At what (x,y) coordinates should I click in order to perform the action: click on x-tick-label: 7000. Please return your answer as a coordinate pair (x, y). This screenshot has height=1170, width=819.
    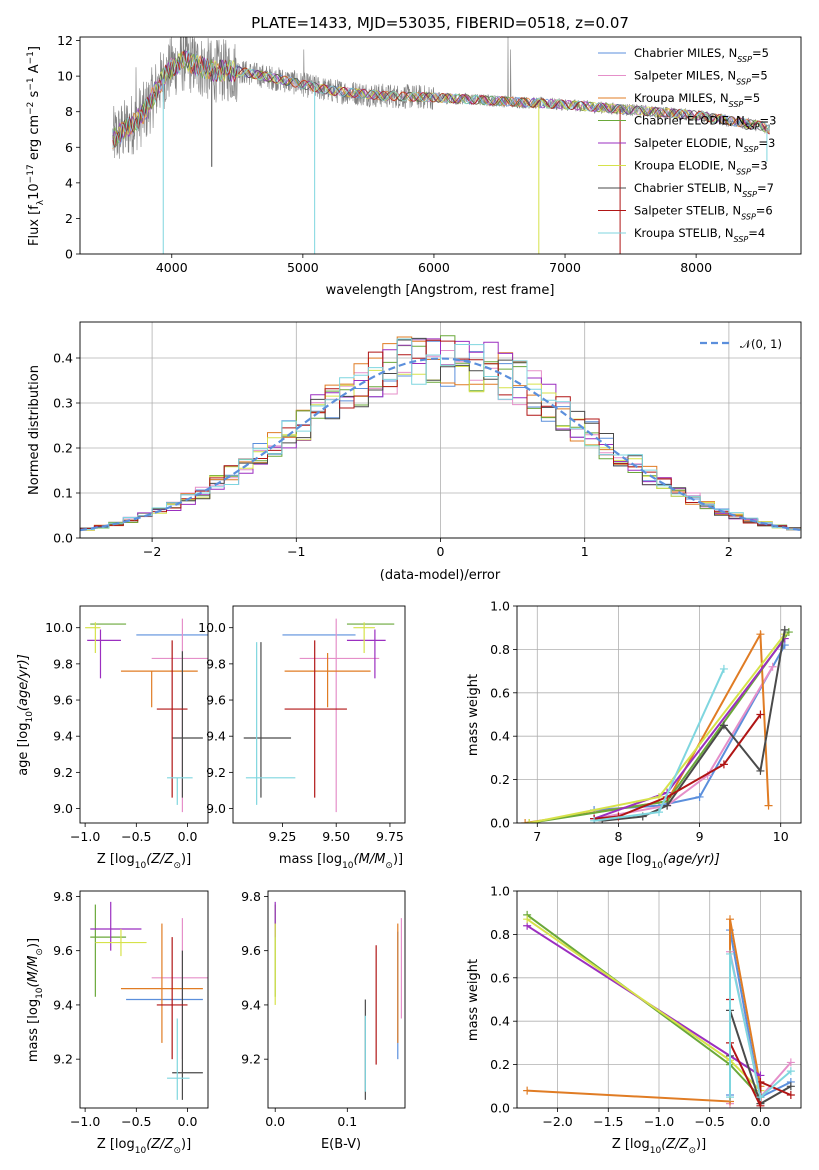
    Looking at the image, I should click on (565, 267).